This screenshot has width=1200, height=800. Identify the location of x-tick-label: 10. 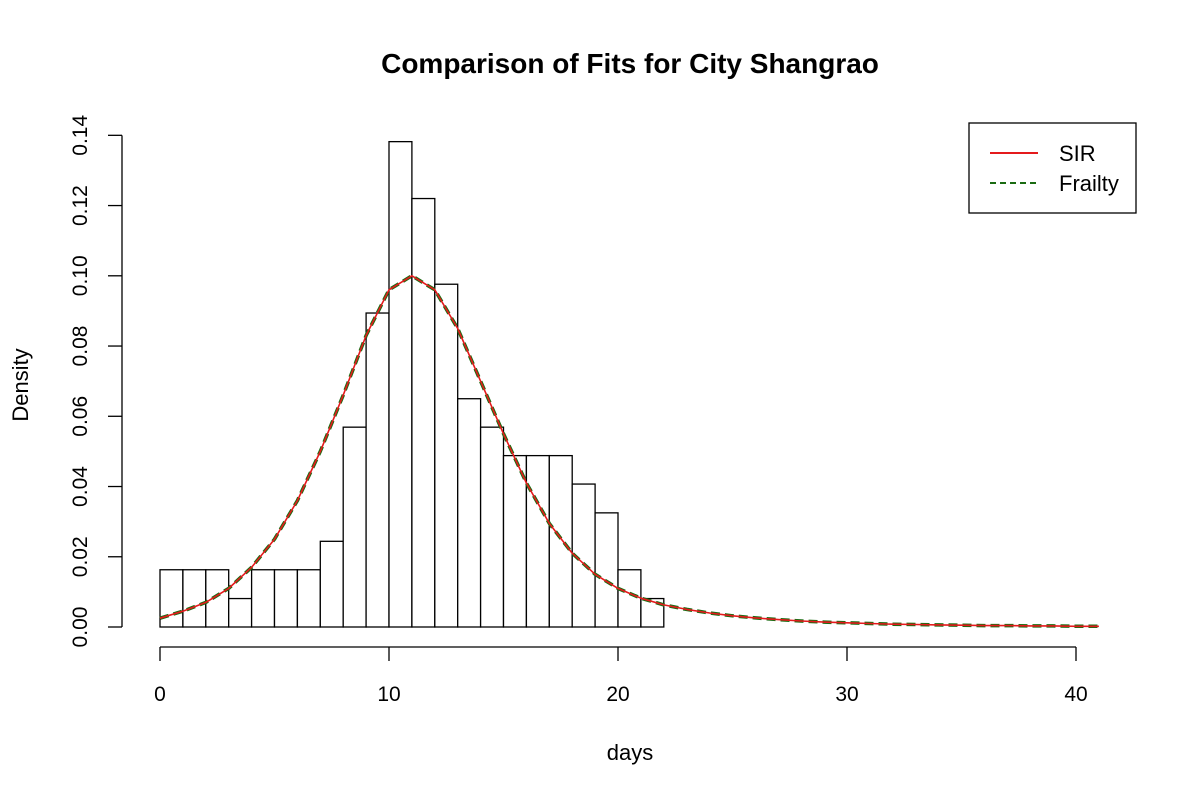
(388, 694).